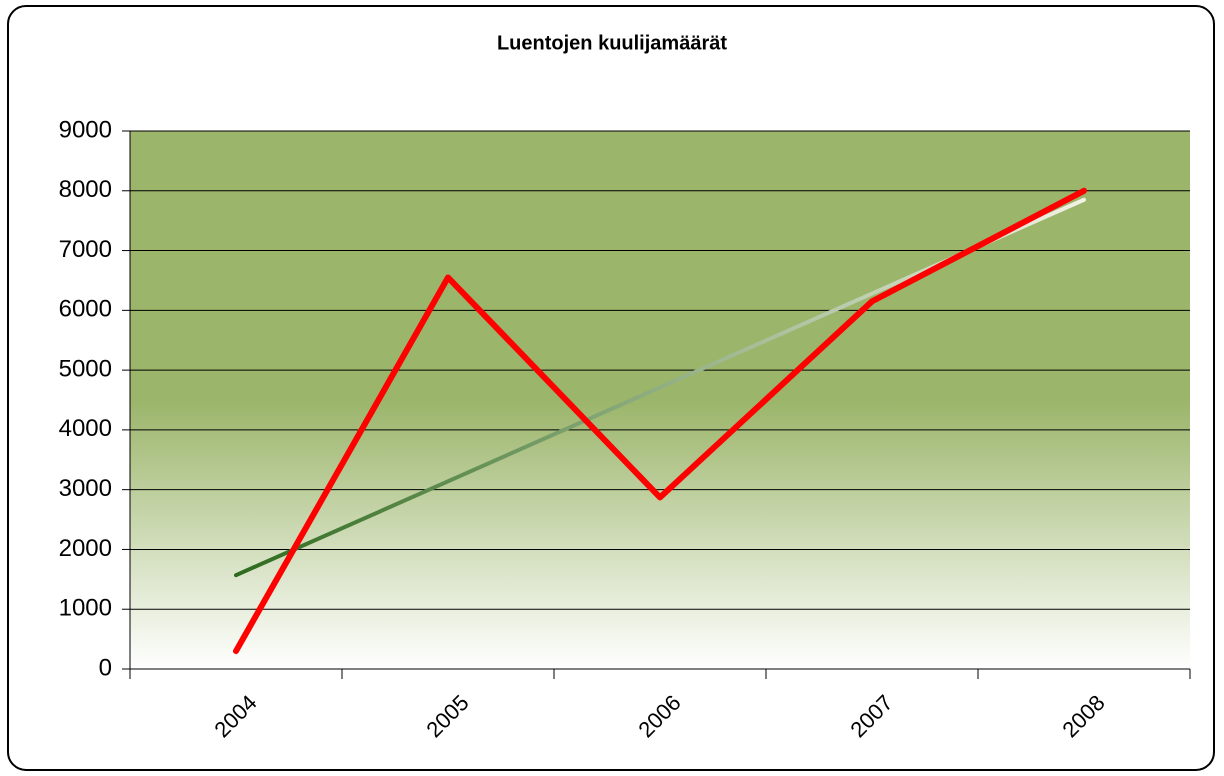 The image size is (1224, 776). I want to click on y-tick-label: 5000, so click(85, 368).